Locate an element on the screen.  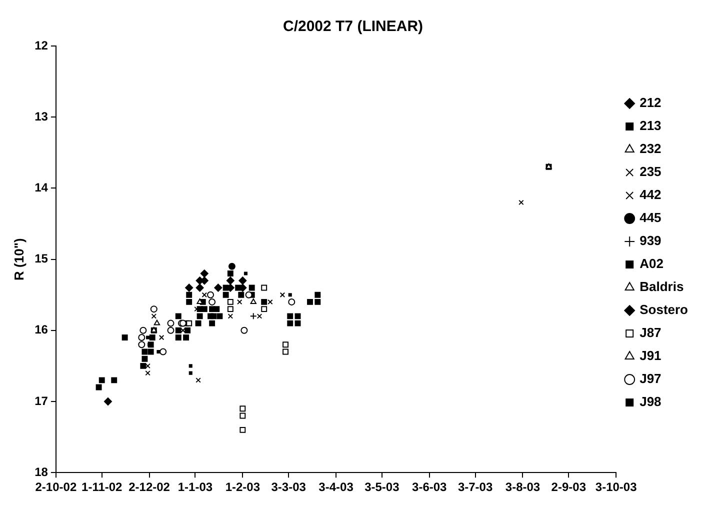
legend-label: 235 is located at coordinates (651, 172).